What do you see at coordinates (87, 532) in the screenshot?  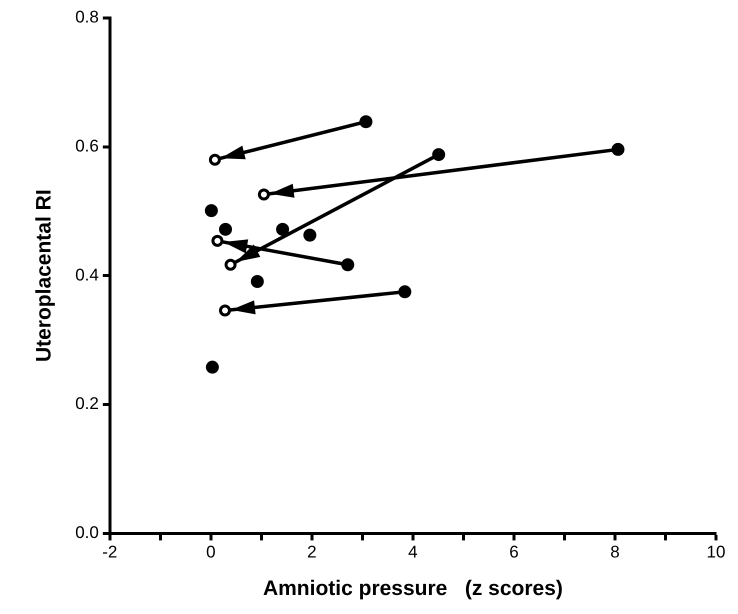 I see `y-tick-label: 0.0` at bounding box center [87, 532].